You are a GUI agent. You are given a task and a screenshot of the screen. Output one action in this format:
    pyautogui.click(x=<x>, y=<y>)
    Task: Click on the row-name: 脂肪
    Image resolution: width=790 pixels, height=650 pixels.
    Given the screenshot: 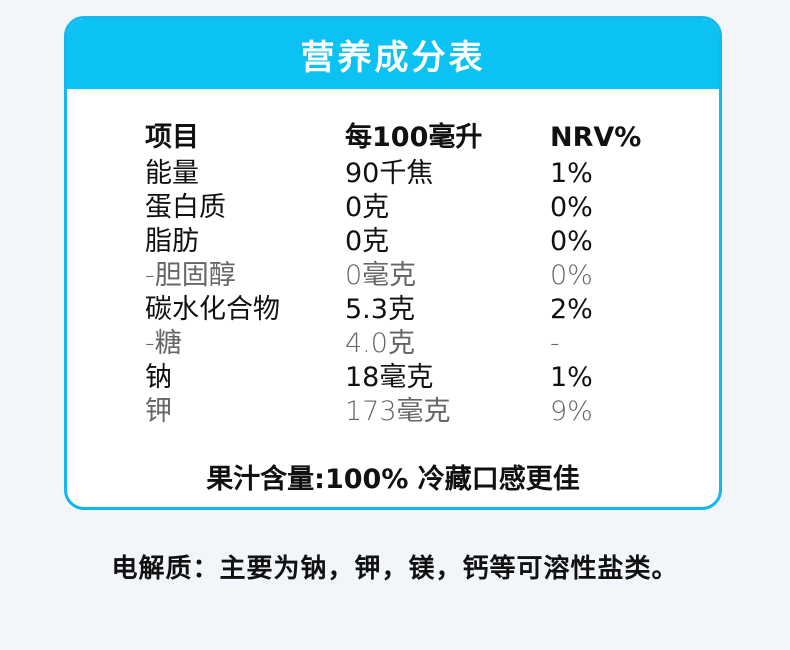 What is the action you would take?
    pyautogui.click(x=172, y=241)
    